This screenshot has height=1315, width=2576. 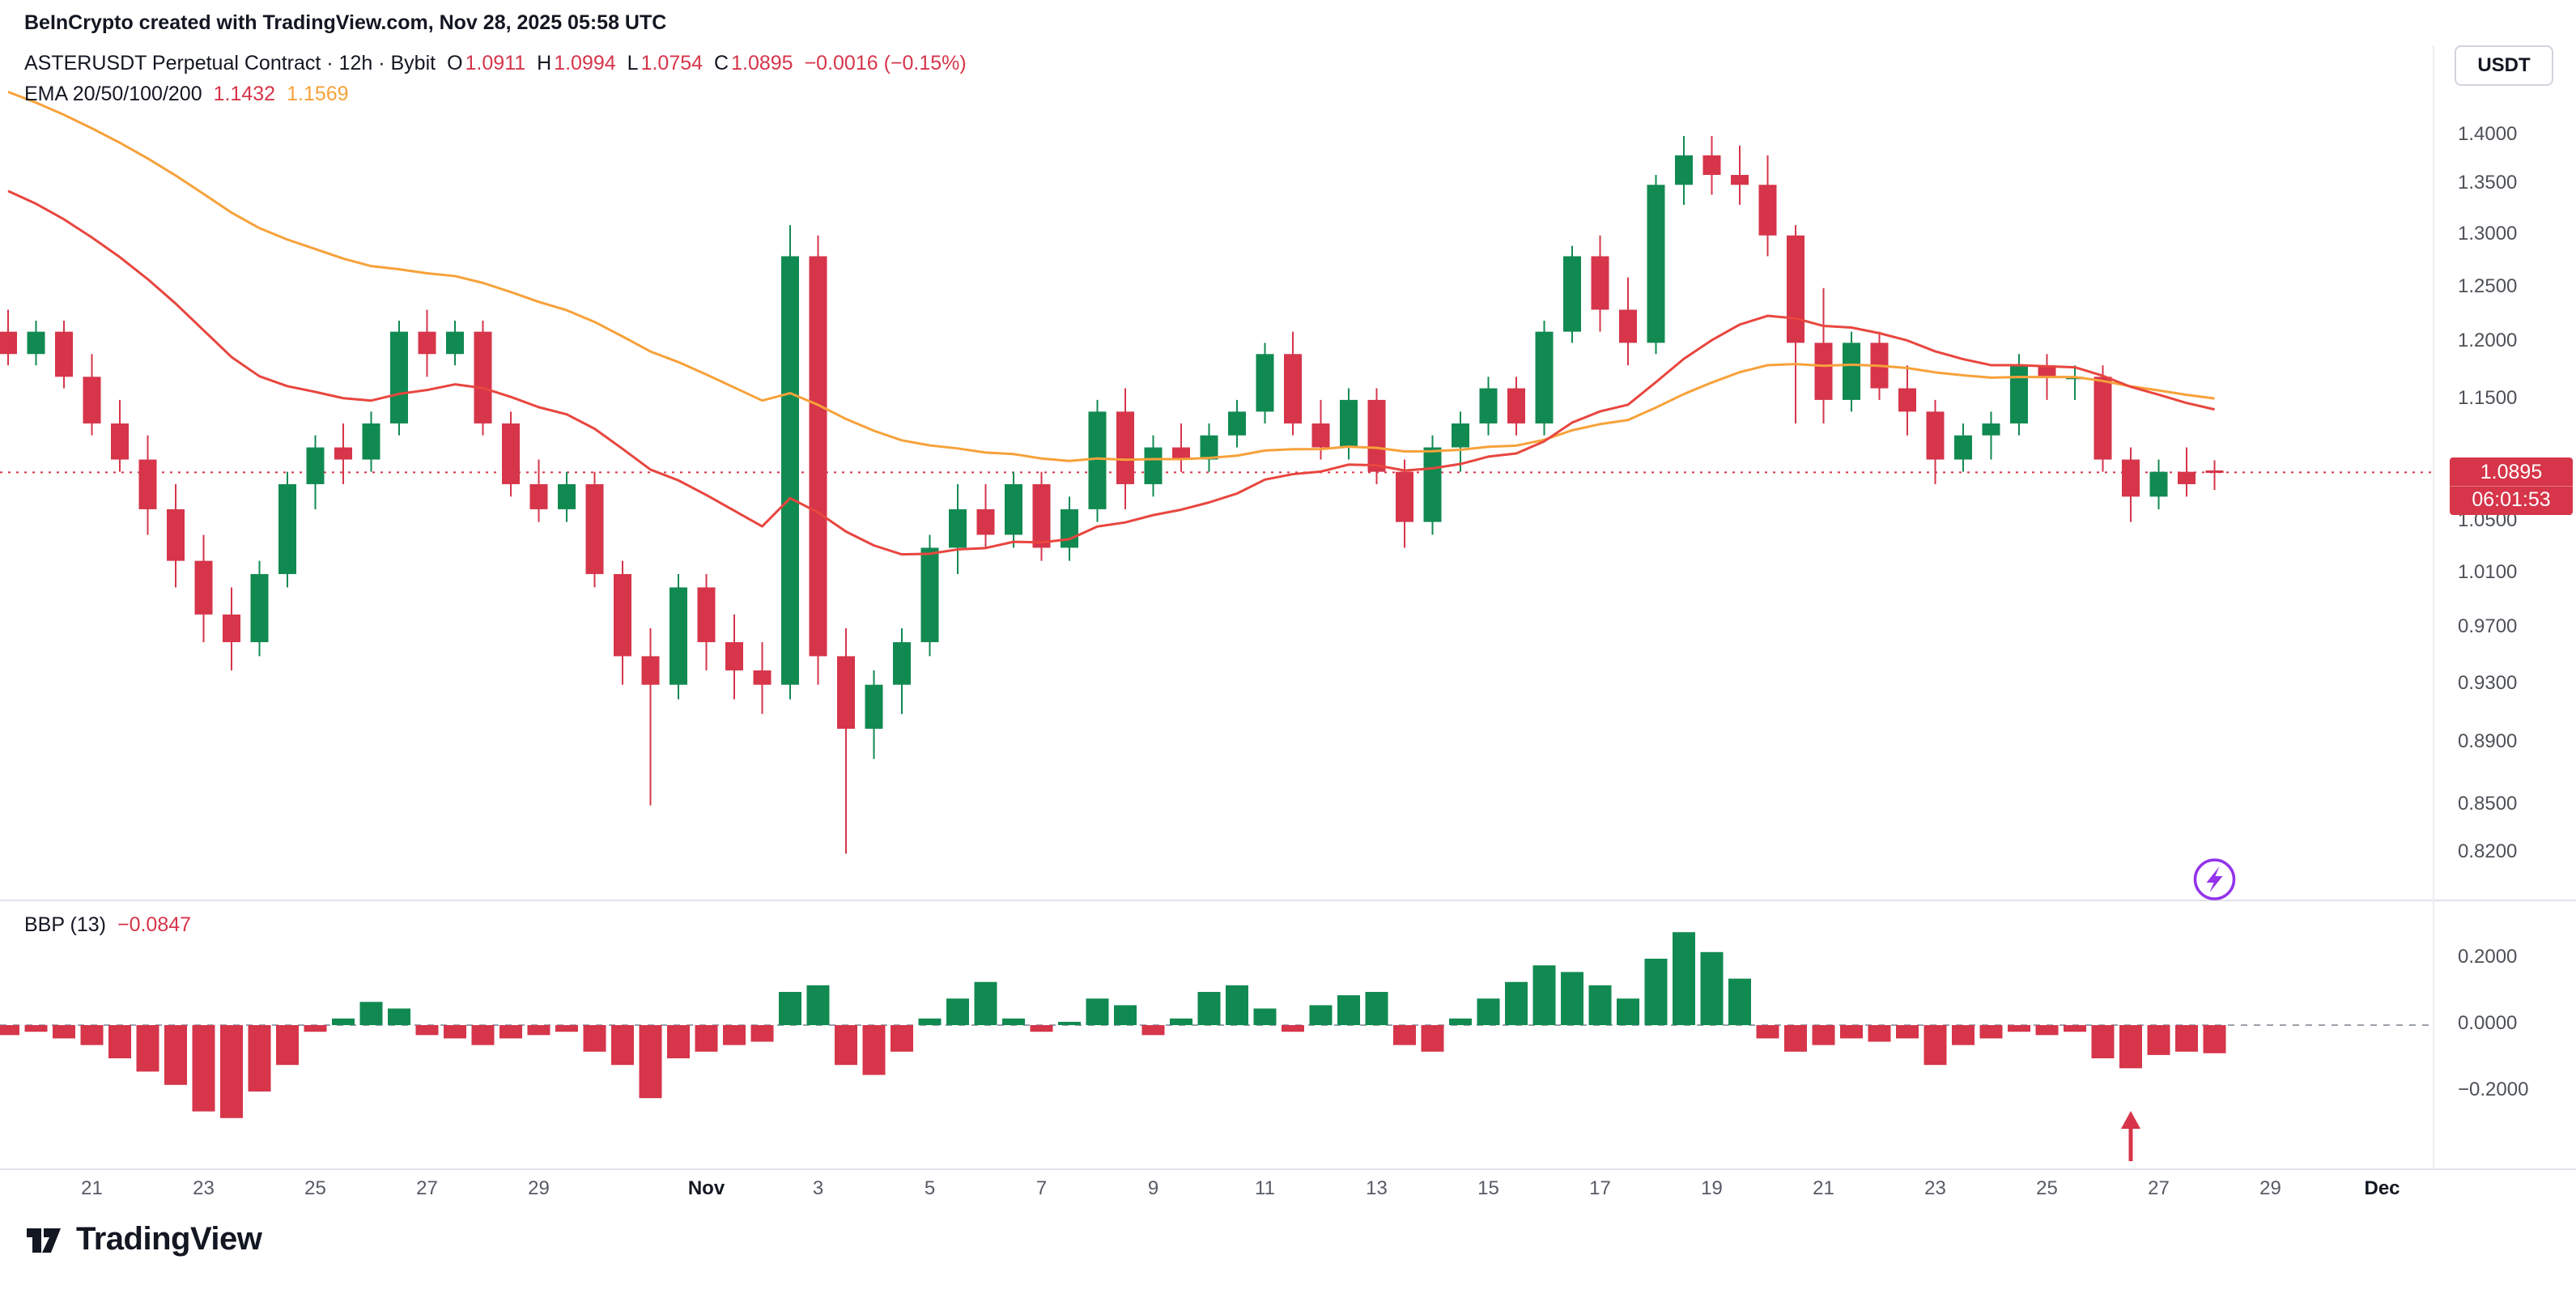 I want to click on time-axis-label: 19, so click(x=1712, y=1188).